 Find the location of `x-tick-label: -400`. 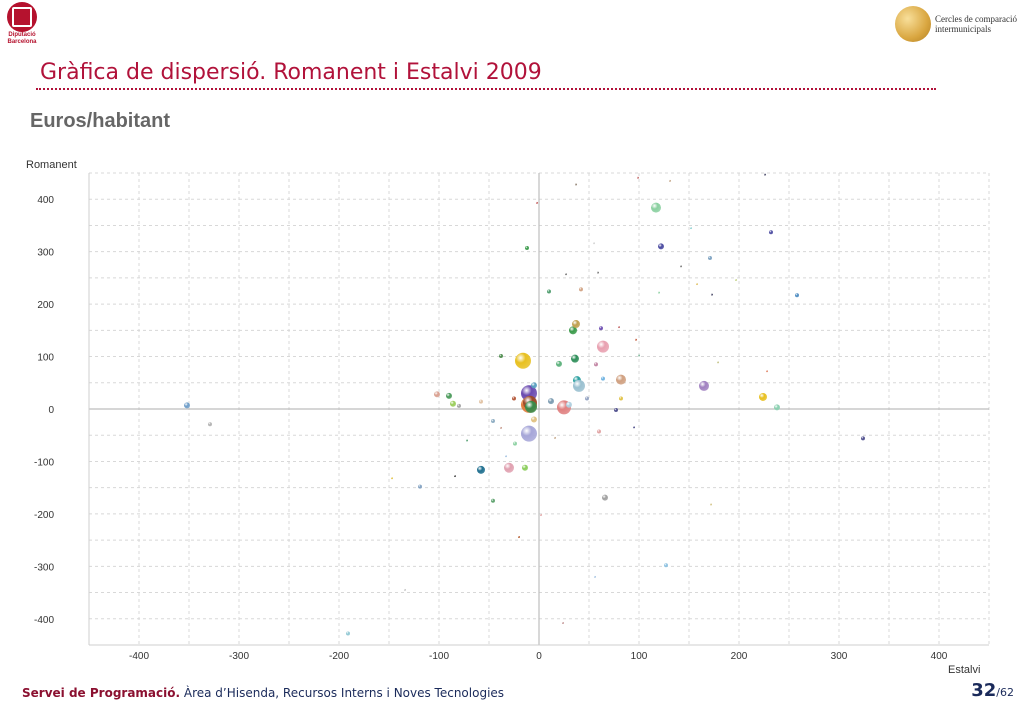

x-tick-label: -400 is located at coordinates (139, 656).